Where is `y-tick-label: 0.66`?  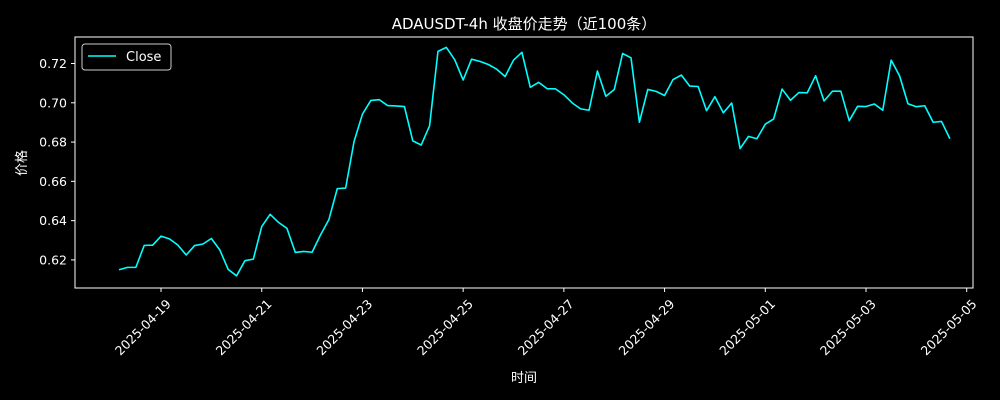
y-tick-label: 0.66 is located at coordinates (53, 181).